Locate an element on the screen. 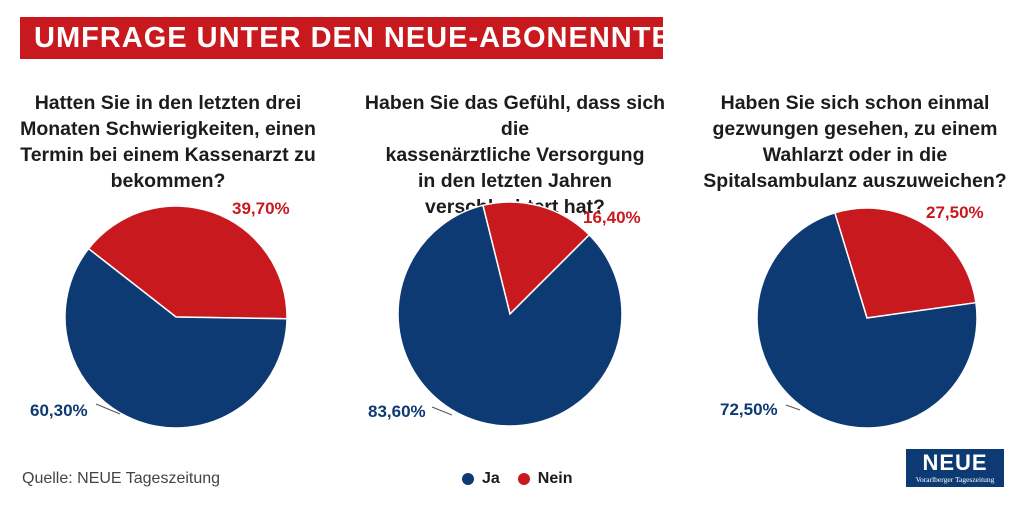 Image resolution: width=1024 pixels, height=507 pixels. neue-logo: NEUE Vorarlberger Tageszeitung is located at coordinates (955, 468).